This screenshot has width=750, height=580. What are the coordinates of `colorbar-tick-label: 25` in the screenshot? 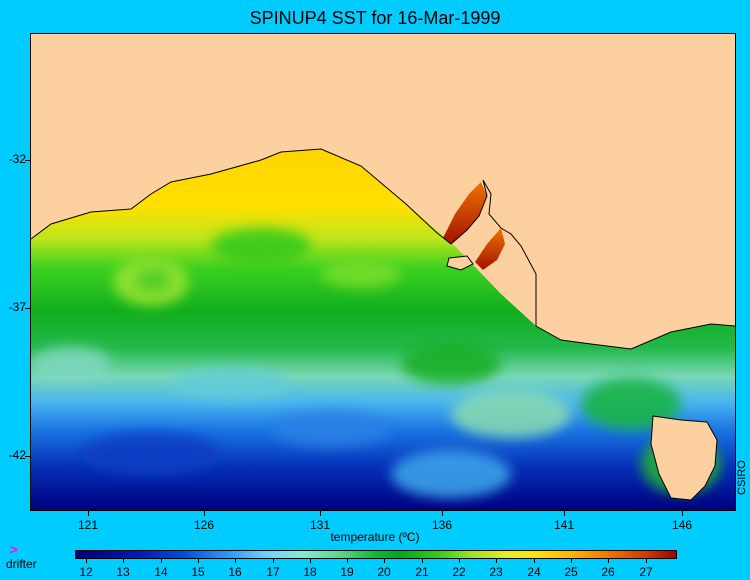 It's located at (571, 572).